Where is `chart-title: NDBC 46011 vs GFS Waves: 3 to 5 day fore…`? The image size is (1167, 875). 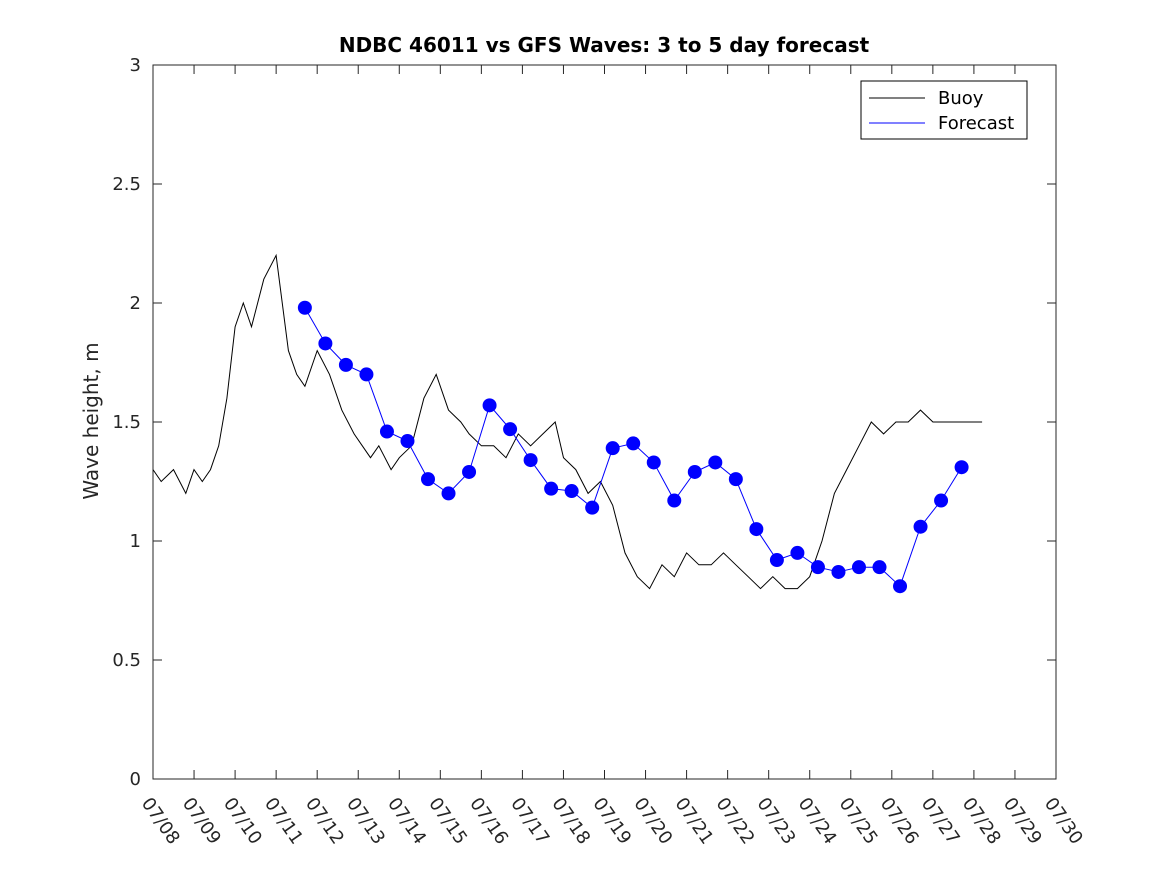
chart-title: NDBC 46011 vs GFS Waves: 3 to 5 day fore… is located at coordinates (604, 45).